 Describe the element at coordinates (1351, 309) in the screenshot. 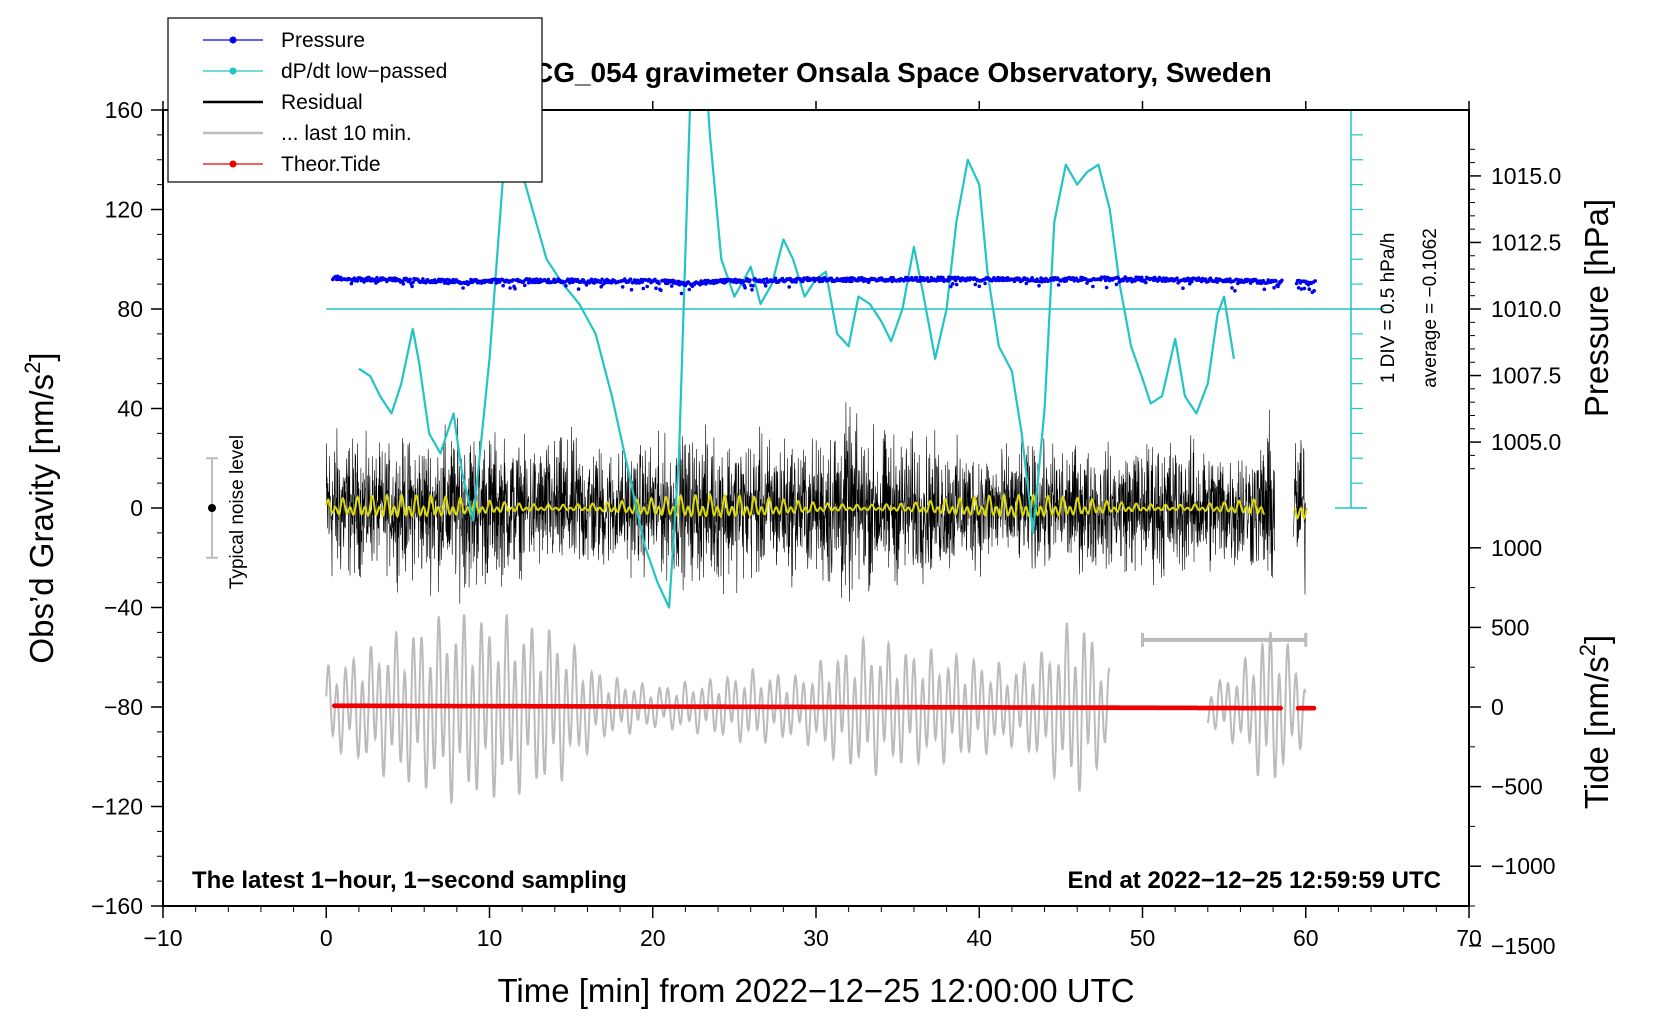

I see `pressure-rate-scale` at that location.